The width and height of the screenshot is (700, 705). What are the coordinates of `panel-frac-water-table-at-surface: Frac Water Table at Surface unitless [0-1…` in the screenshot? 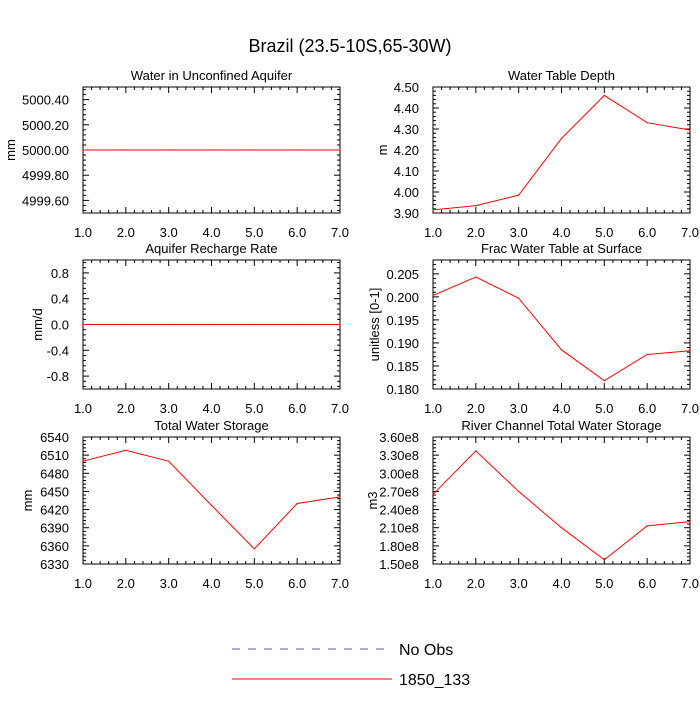 It's located at (533, 328).